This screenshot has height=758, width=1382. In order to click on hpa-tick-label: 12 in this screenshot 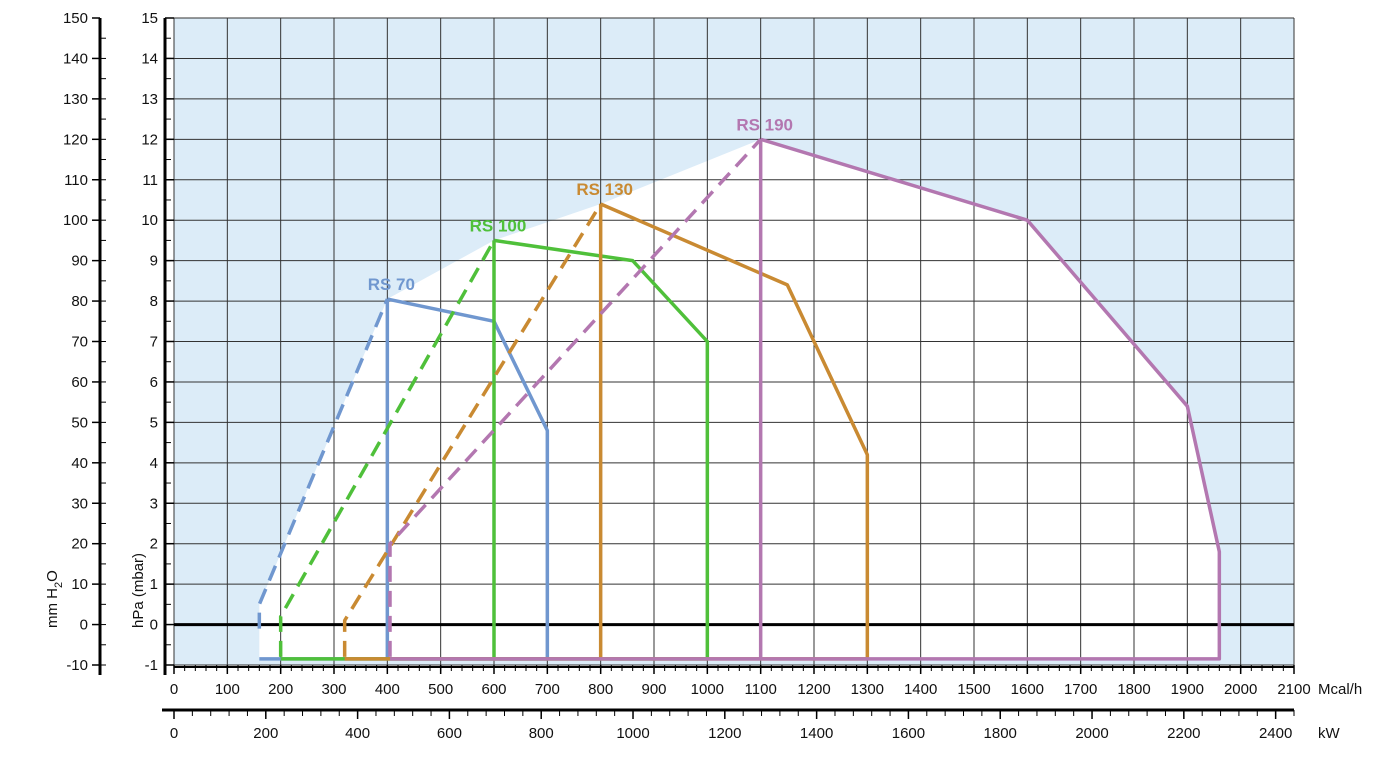, I will do `click(149, 139)`.